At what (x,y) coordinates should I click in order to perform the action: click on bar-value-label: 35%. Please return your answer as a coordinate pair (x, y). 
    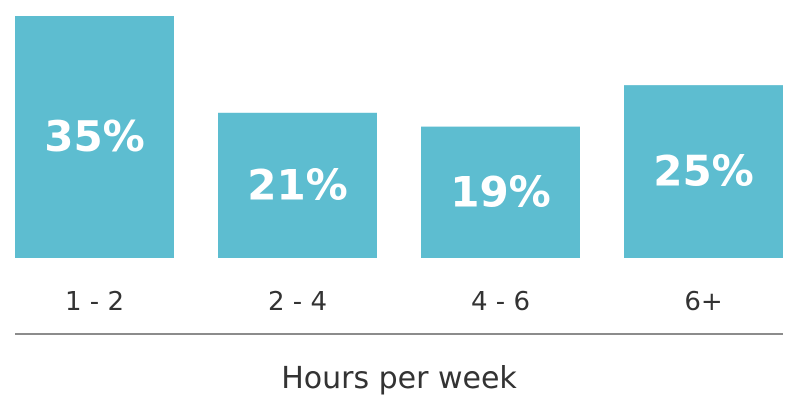
    Looking at the image, I should click on (94, 136).